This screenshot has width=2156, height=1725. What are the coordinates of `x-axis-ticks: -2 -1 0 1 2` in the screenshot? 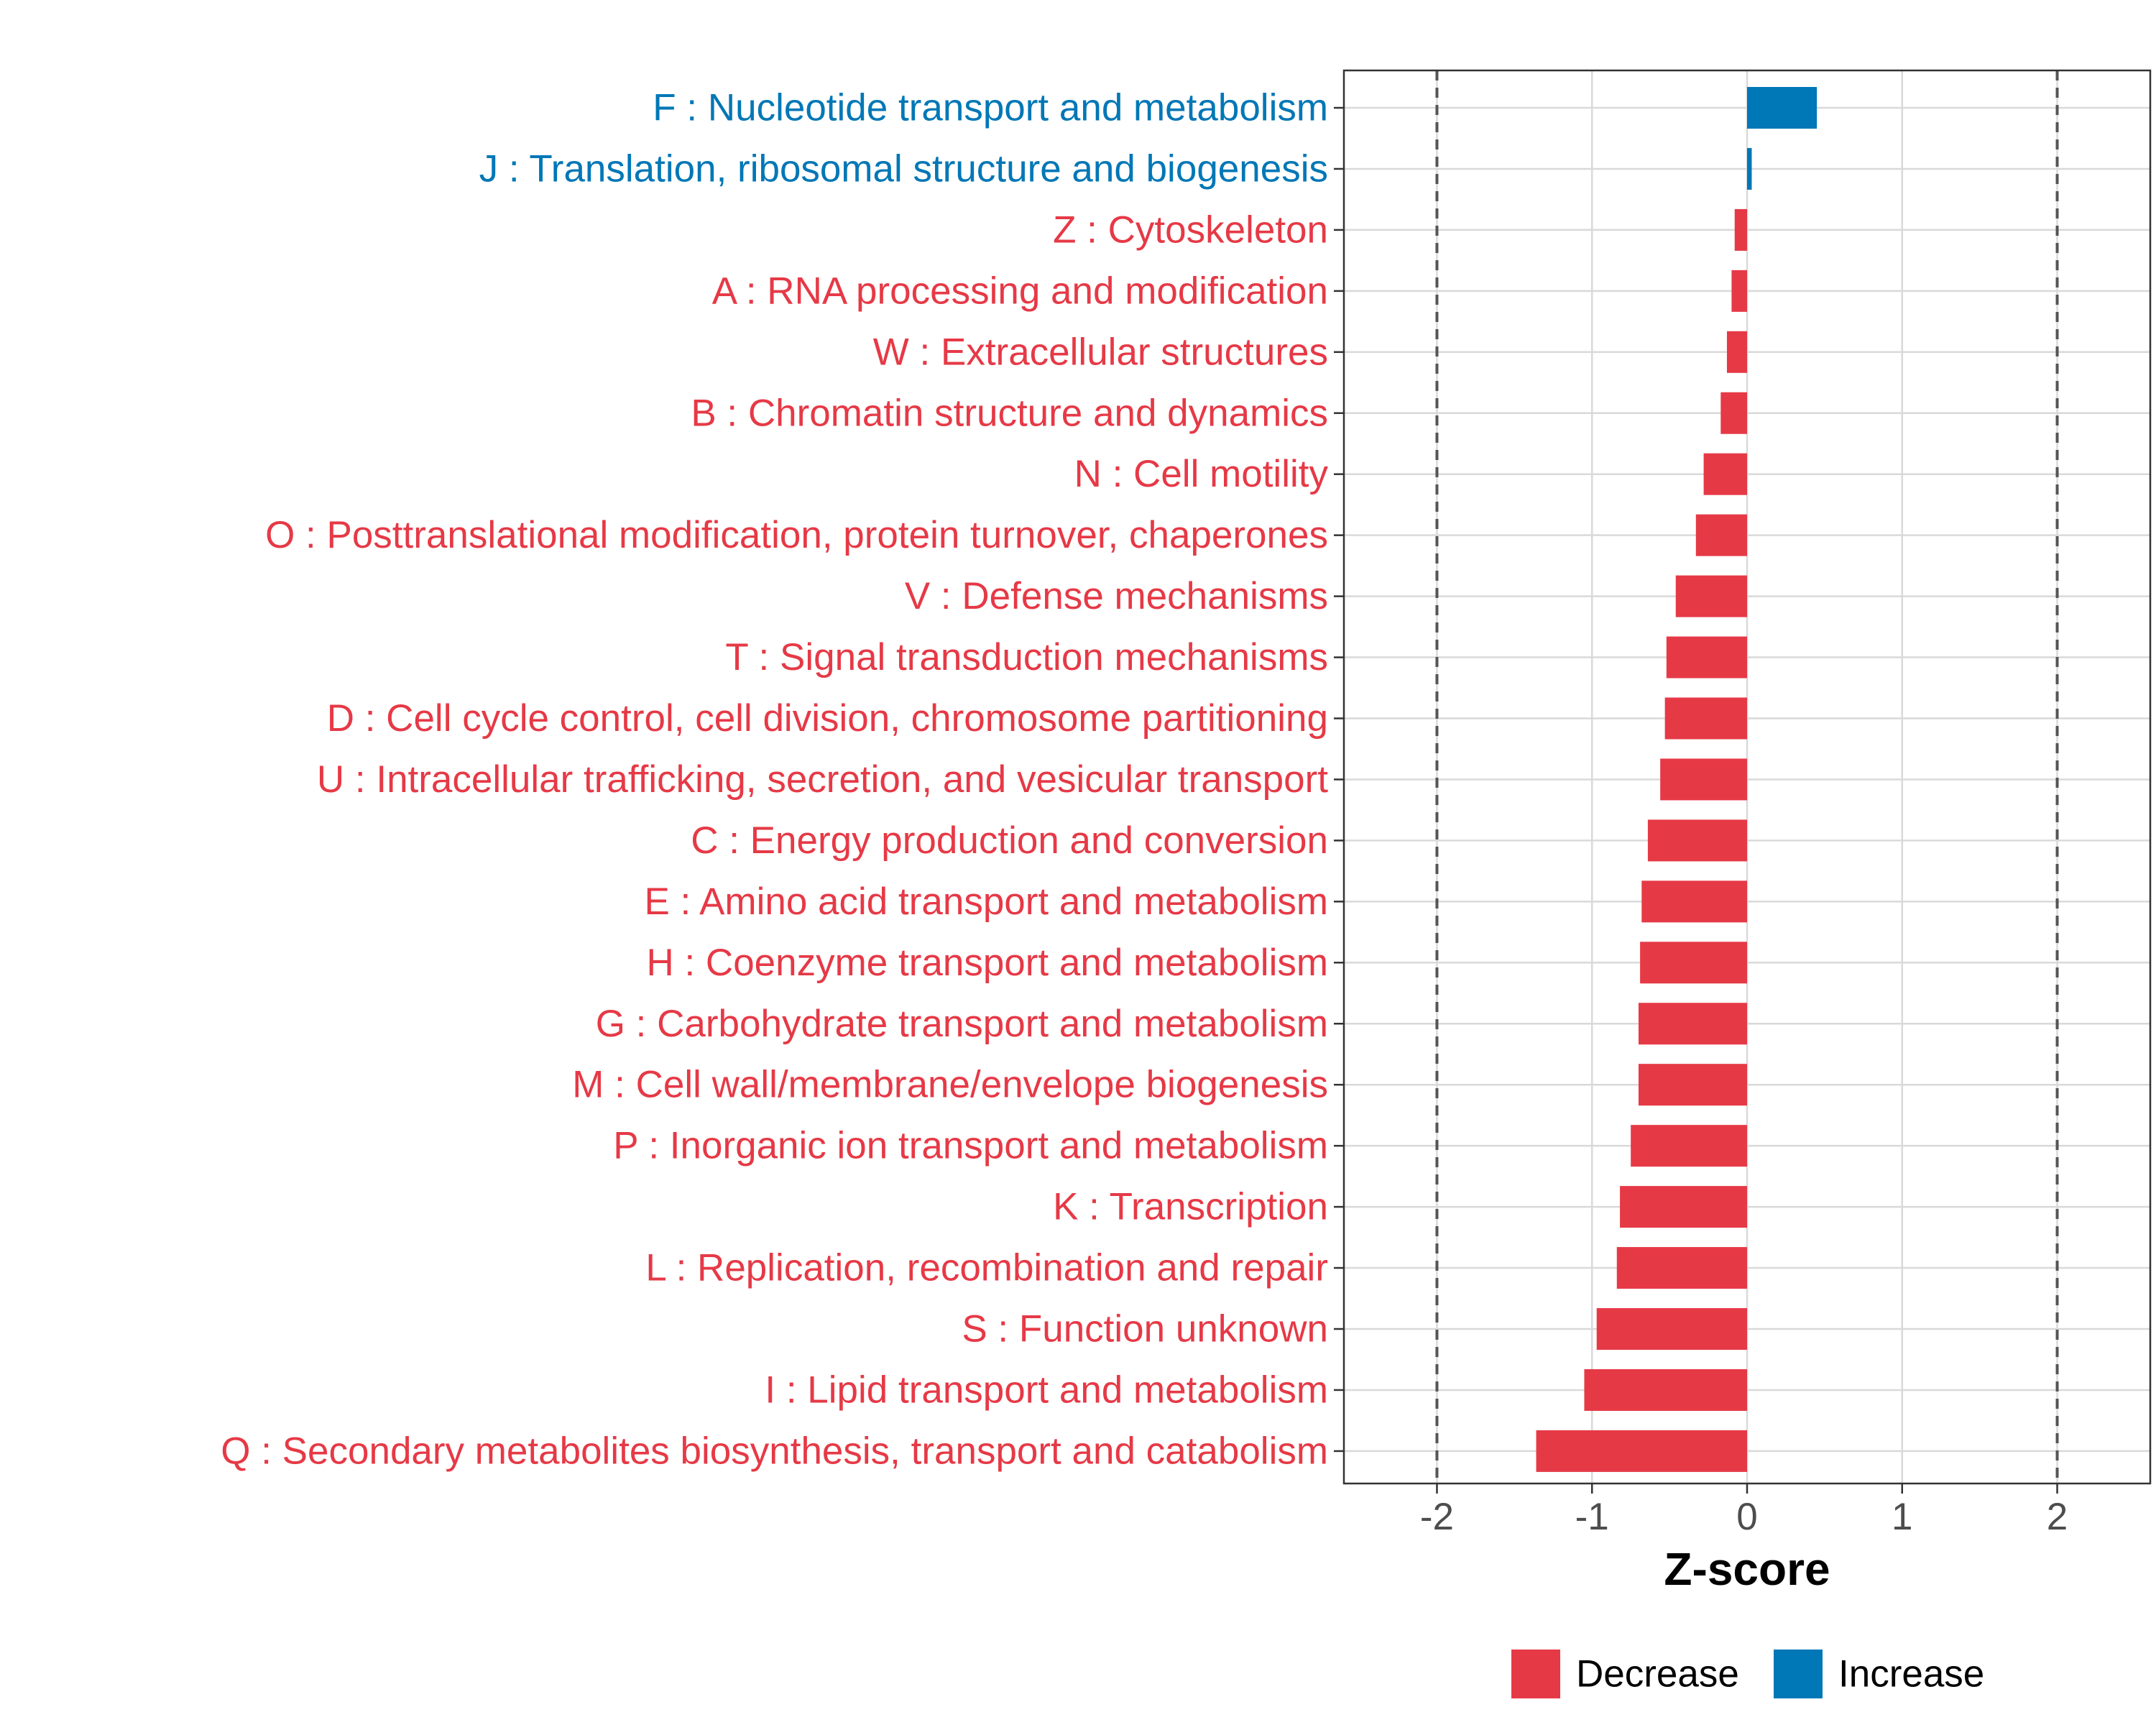 It's located at (1744, 1511).